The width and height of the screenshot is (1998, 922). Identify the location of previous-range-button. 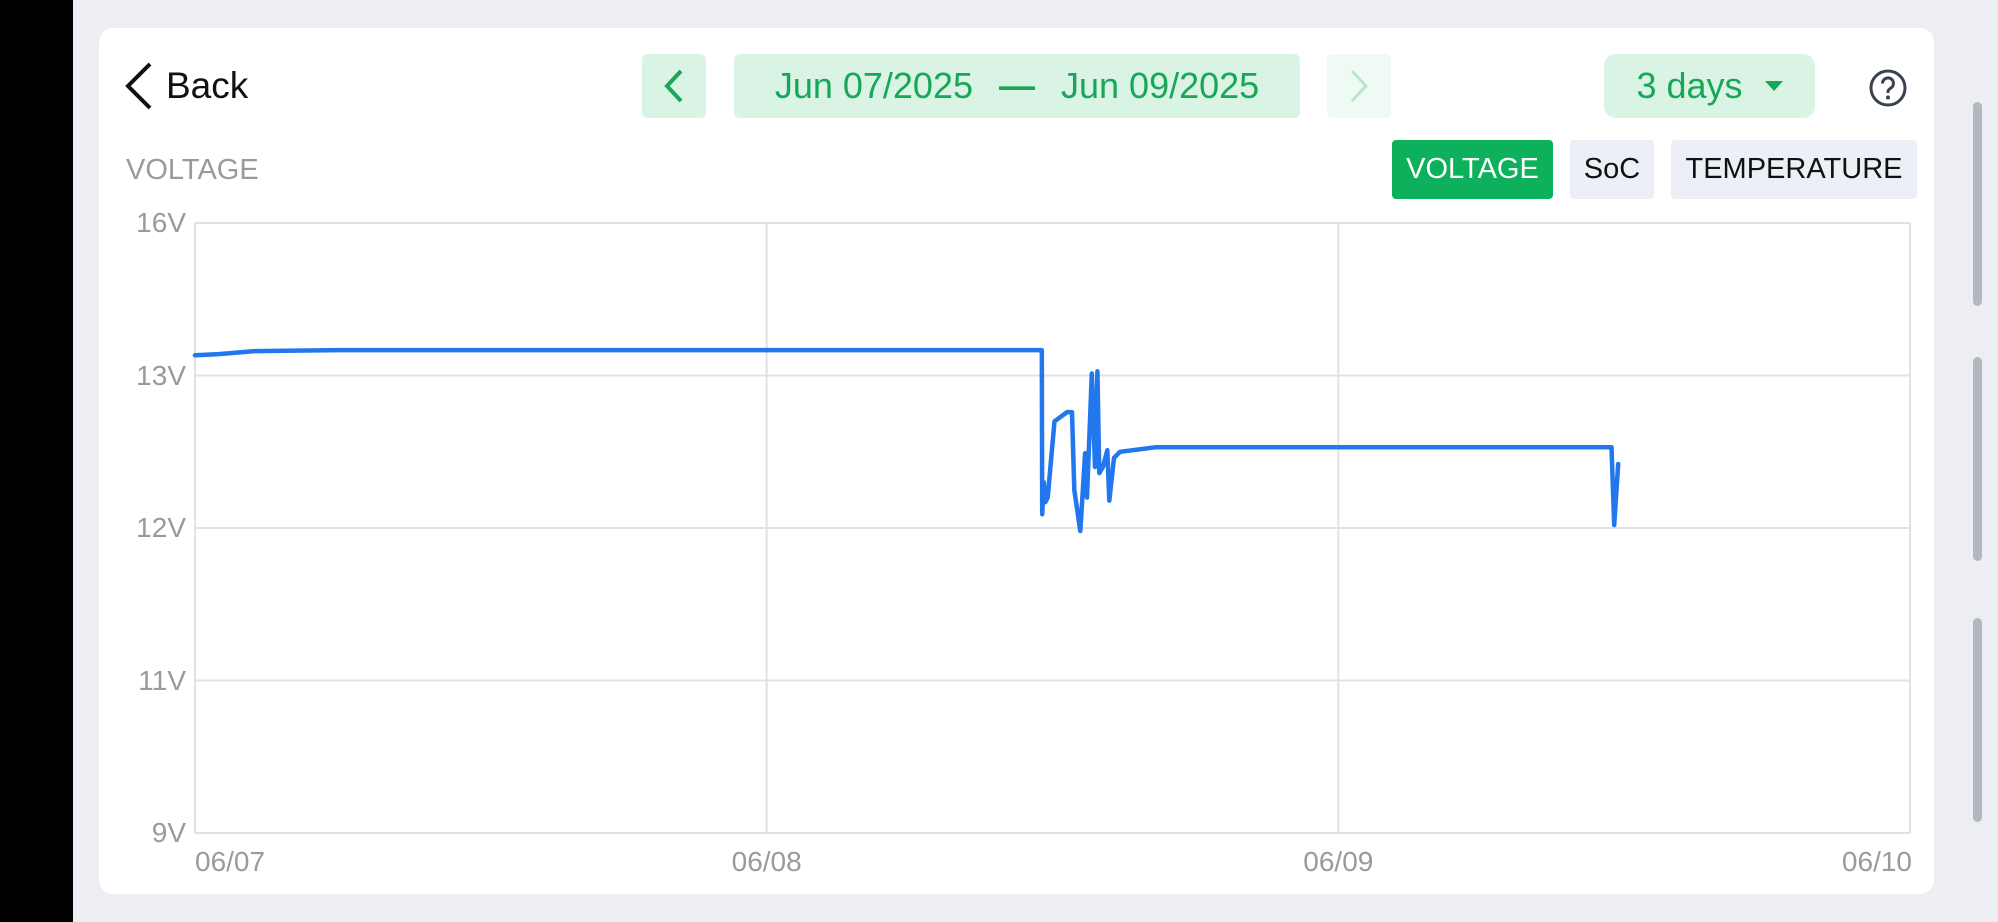
(674, 86).